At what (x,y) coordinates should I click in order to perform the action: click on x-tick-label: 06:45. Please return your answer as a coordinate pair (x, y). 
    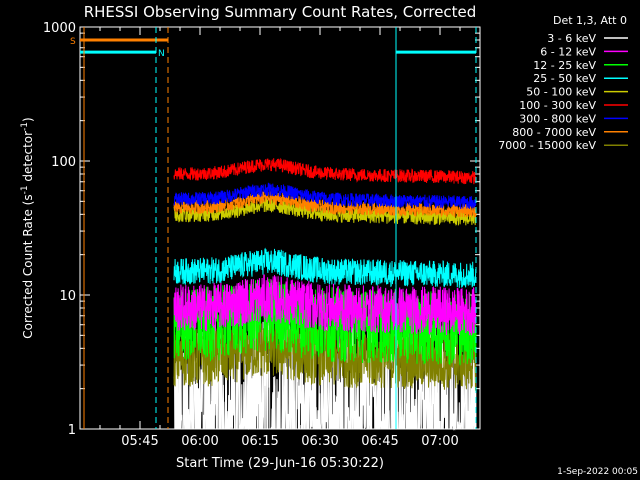
    Looking at the image, I should click on (379, 441).